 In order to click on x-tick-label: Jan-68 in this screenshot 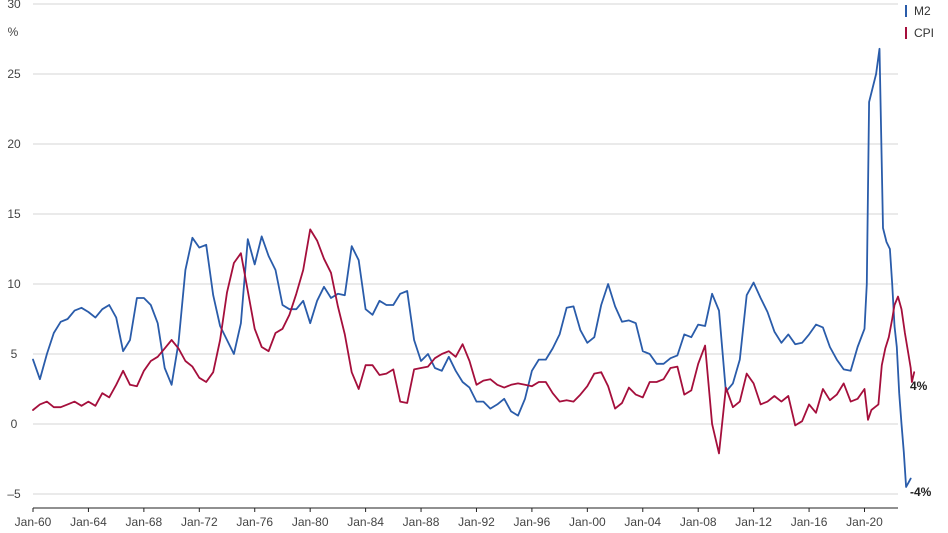, I will do `click(144, 522)`.